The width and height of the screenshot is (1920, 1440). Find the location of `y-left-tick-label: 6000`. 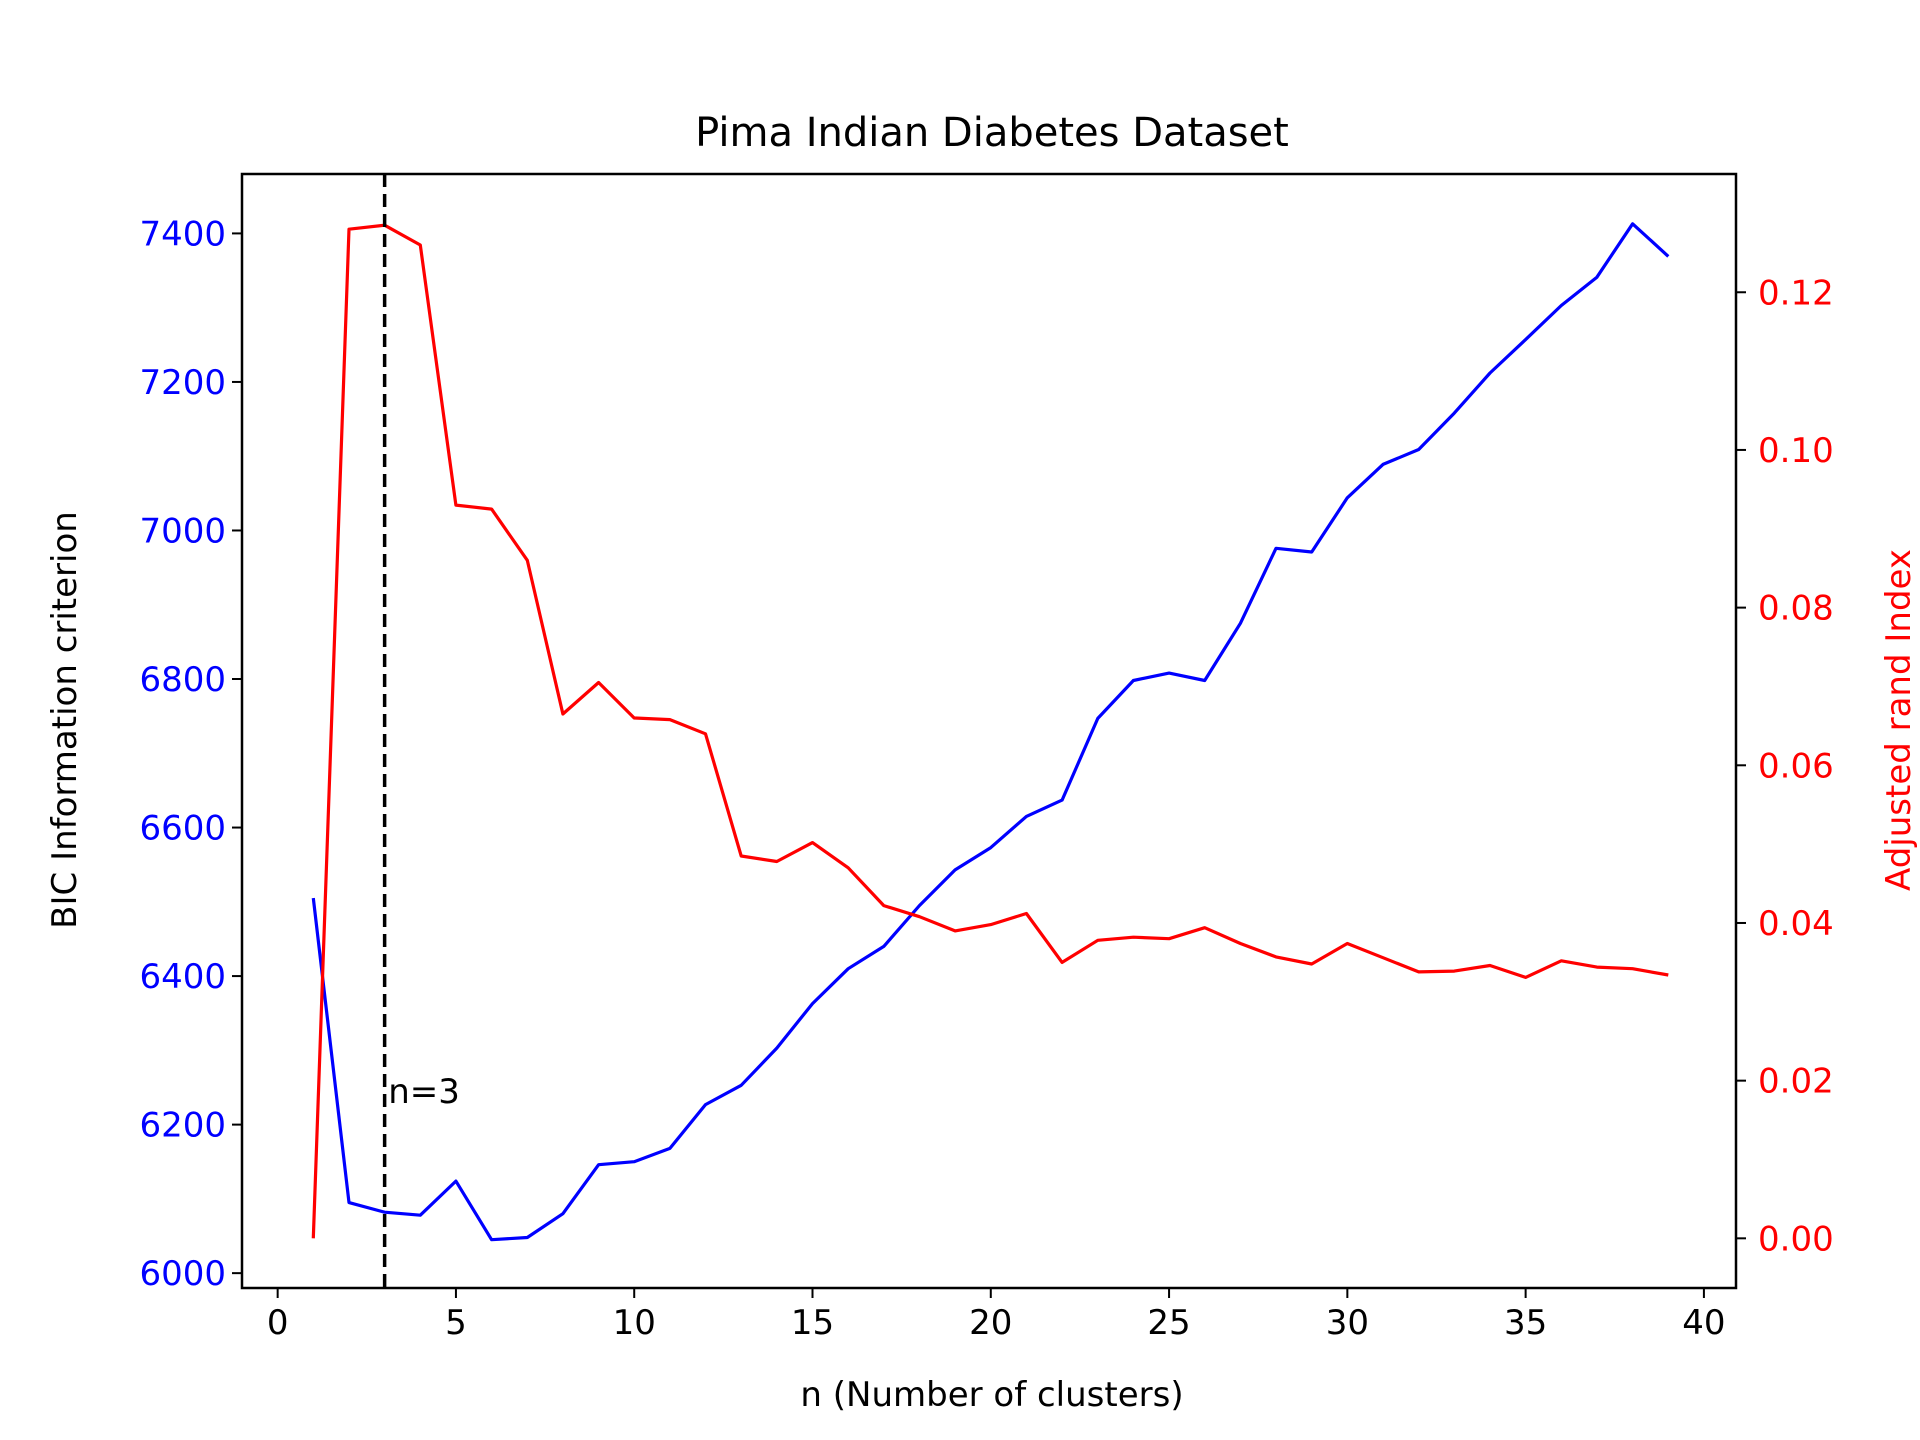

y-left-tick-label: 6000 is located at coordinates (182, 1274).